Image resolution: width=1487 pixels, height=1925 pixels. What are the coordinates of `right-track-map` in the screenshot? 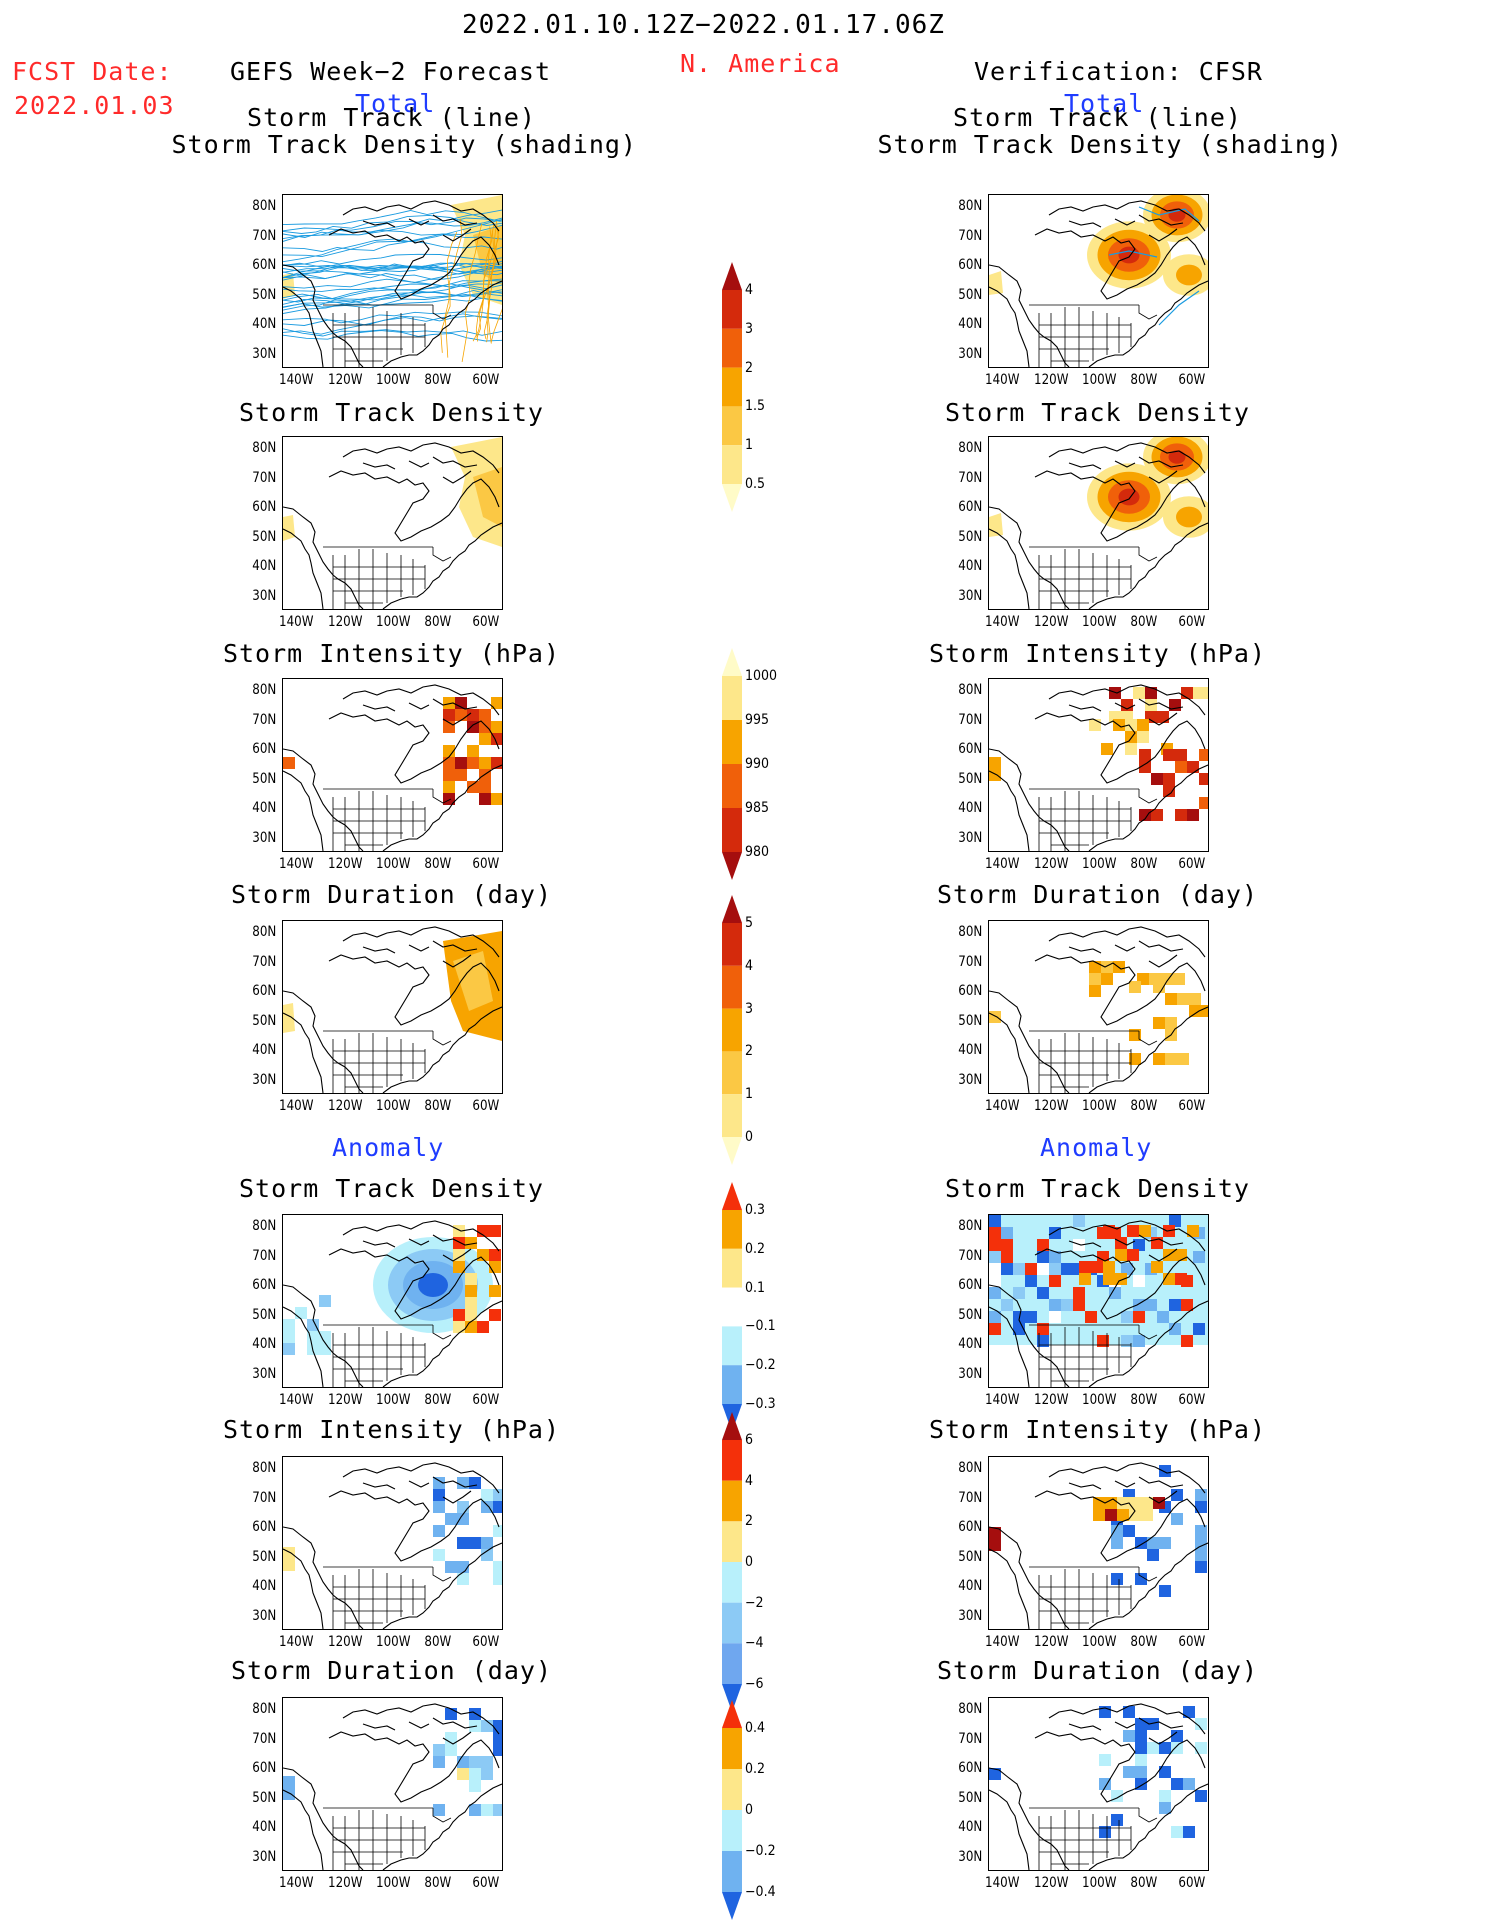 It's located at (1098, 281).